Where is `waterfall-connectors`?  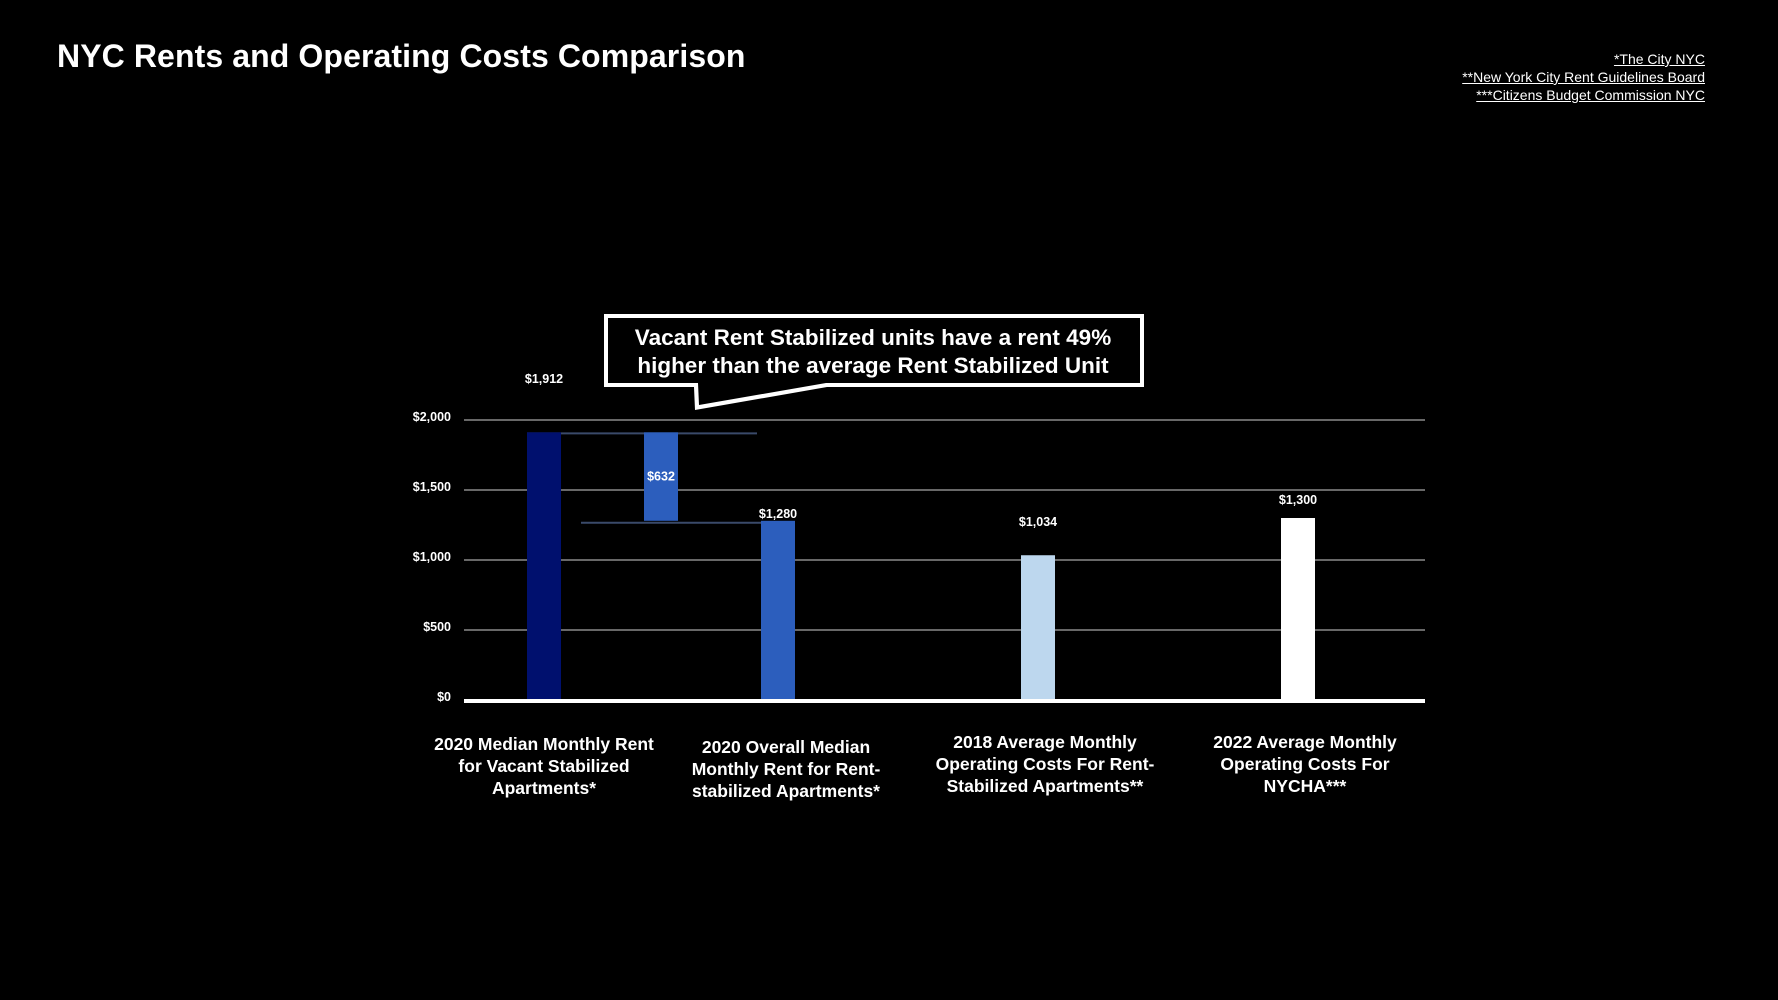 waterfall-connectors is located at coordinates (661, 478).